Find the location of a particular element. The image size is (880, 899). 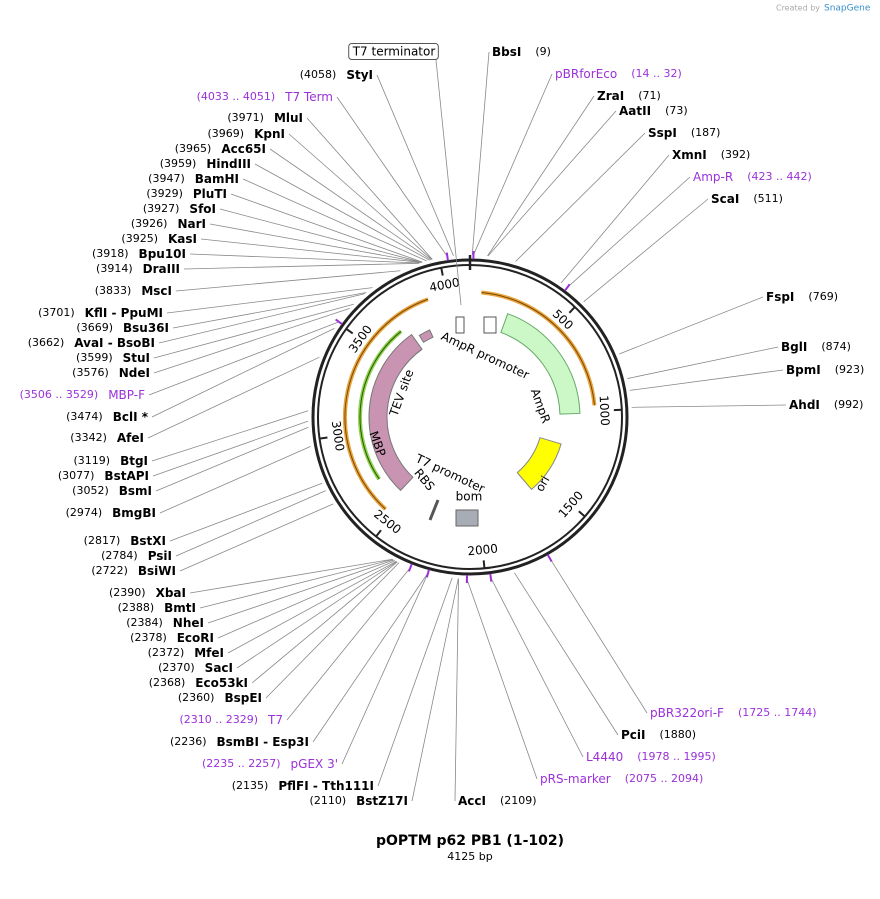

feature-label: ori is located at coordinates (543, 483).